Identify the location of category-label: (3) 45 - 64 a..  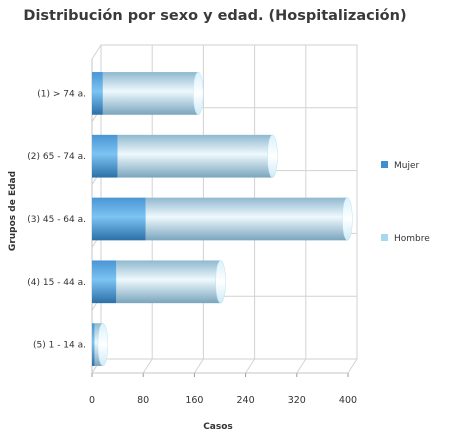
(56, 220).